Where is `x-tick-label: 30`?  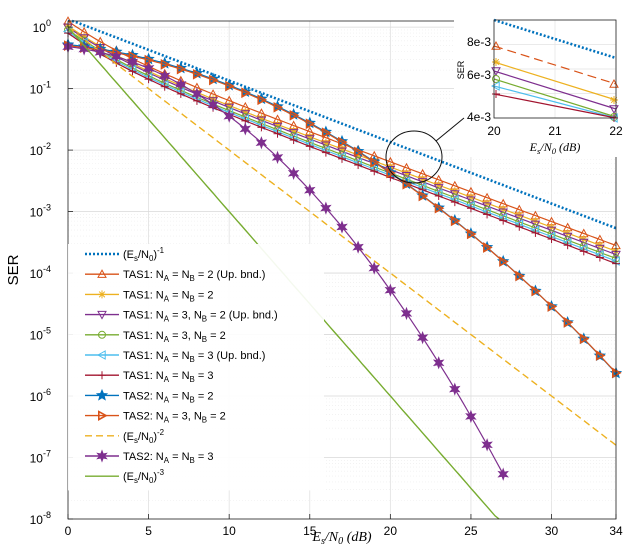
x-tick-label: 30 is located at coordinates (552, 531).